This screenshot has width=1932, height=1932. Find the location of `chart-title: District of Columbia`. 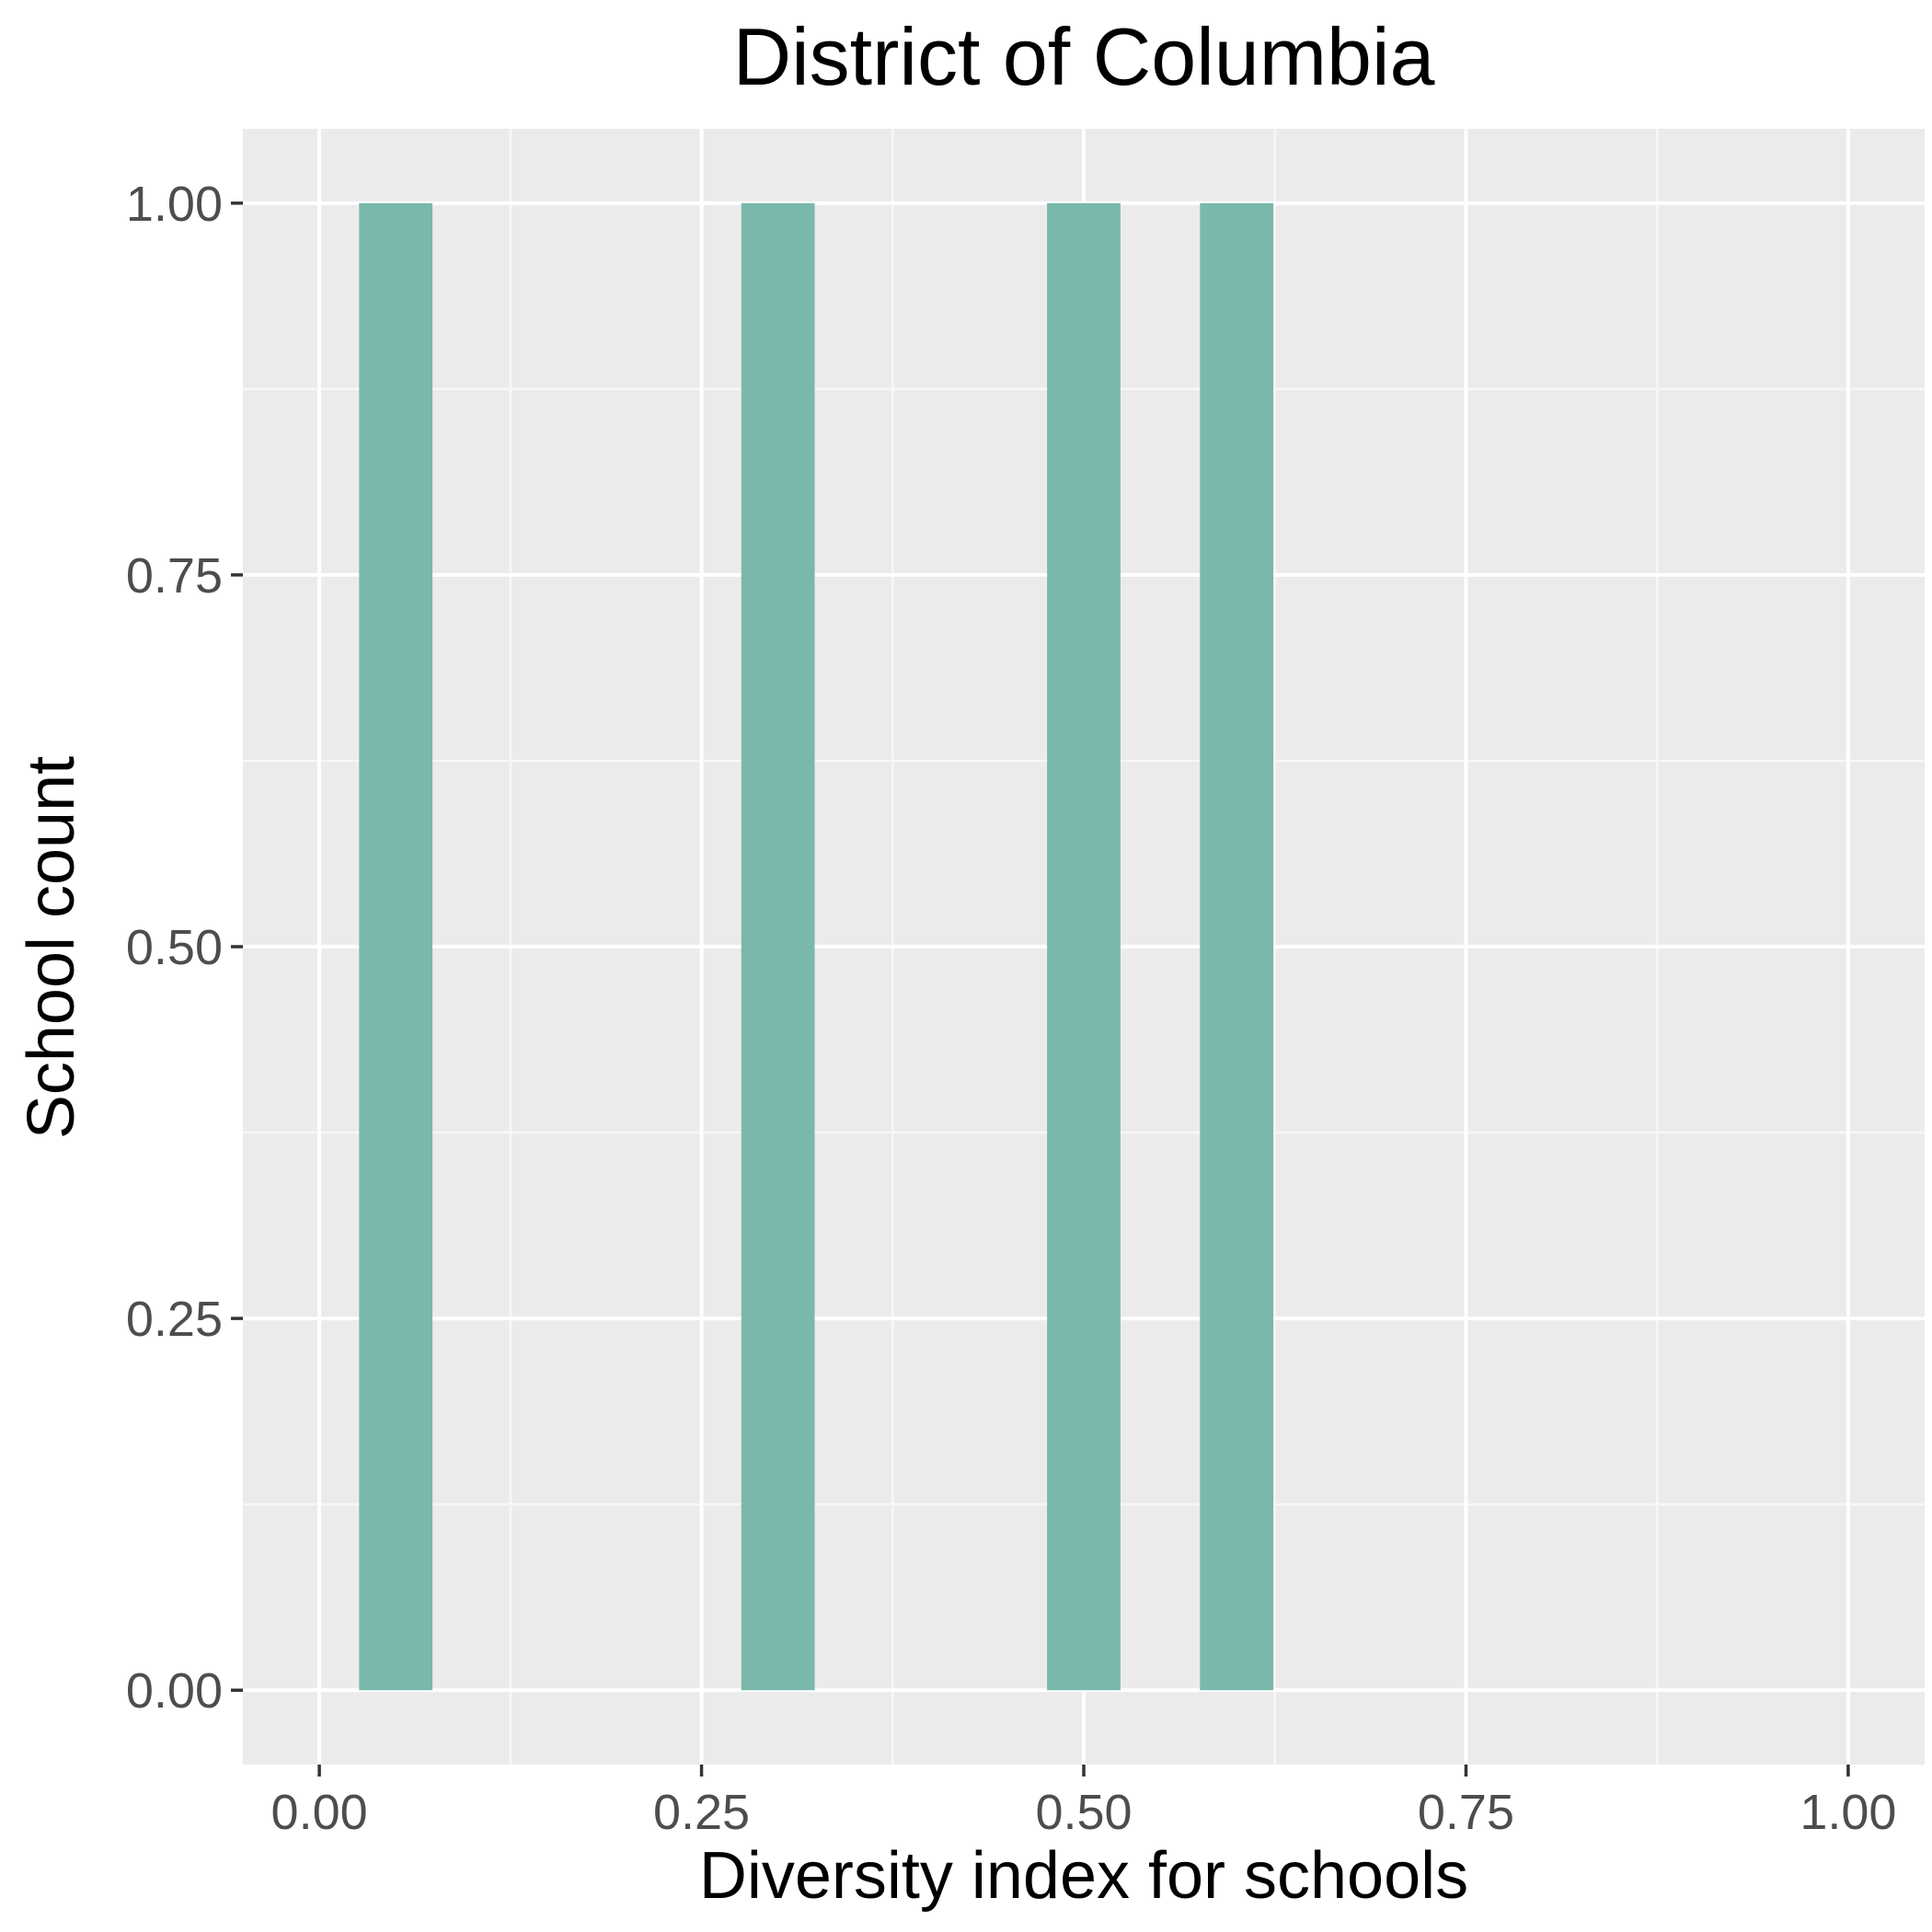

chart-title: District of Columbia is located at coordinates (1084, 56).